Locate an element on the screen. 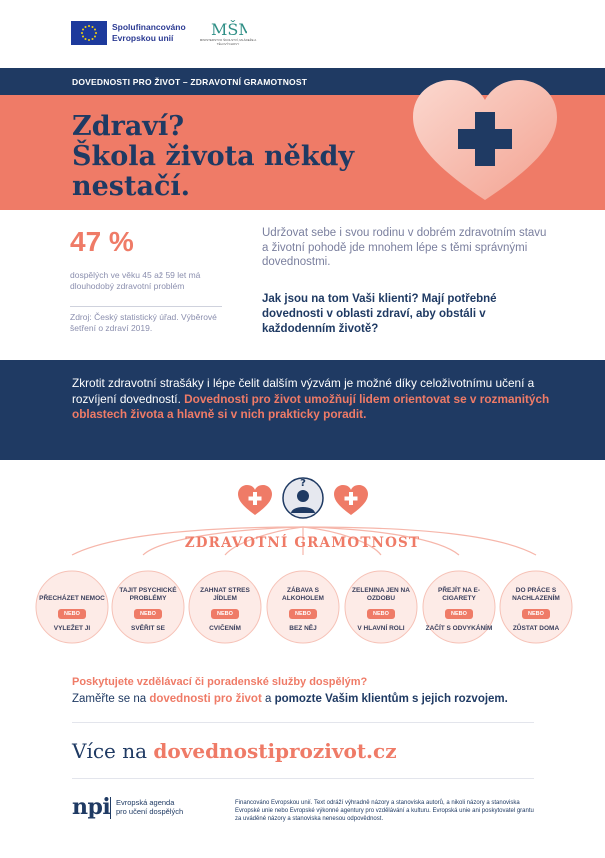 The height and width of the screenshot is (858, 605). habit-item: PŘECHÁZET NEMOC NEBO VYLEŽET JI is located at coordinates (72, 605).